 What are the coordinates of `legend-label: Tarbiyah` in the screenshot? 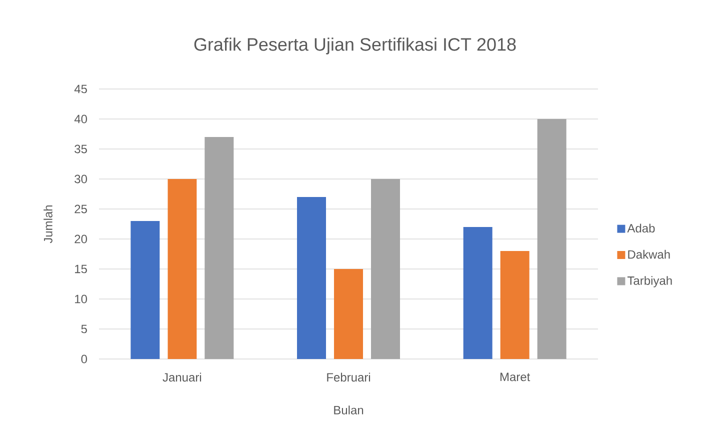 It's located at (649, 282).